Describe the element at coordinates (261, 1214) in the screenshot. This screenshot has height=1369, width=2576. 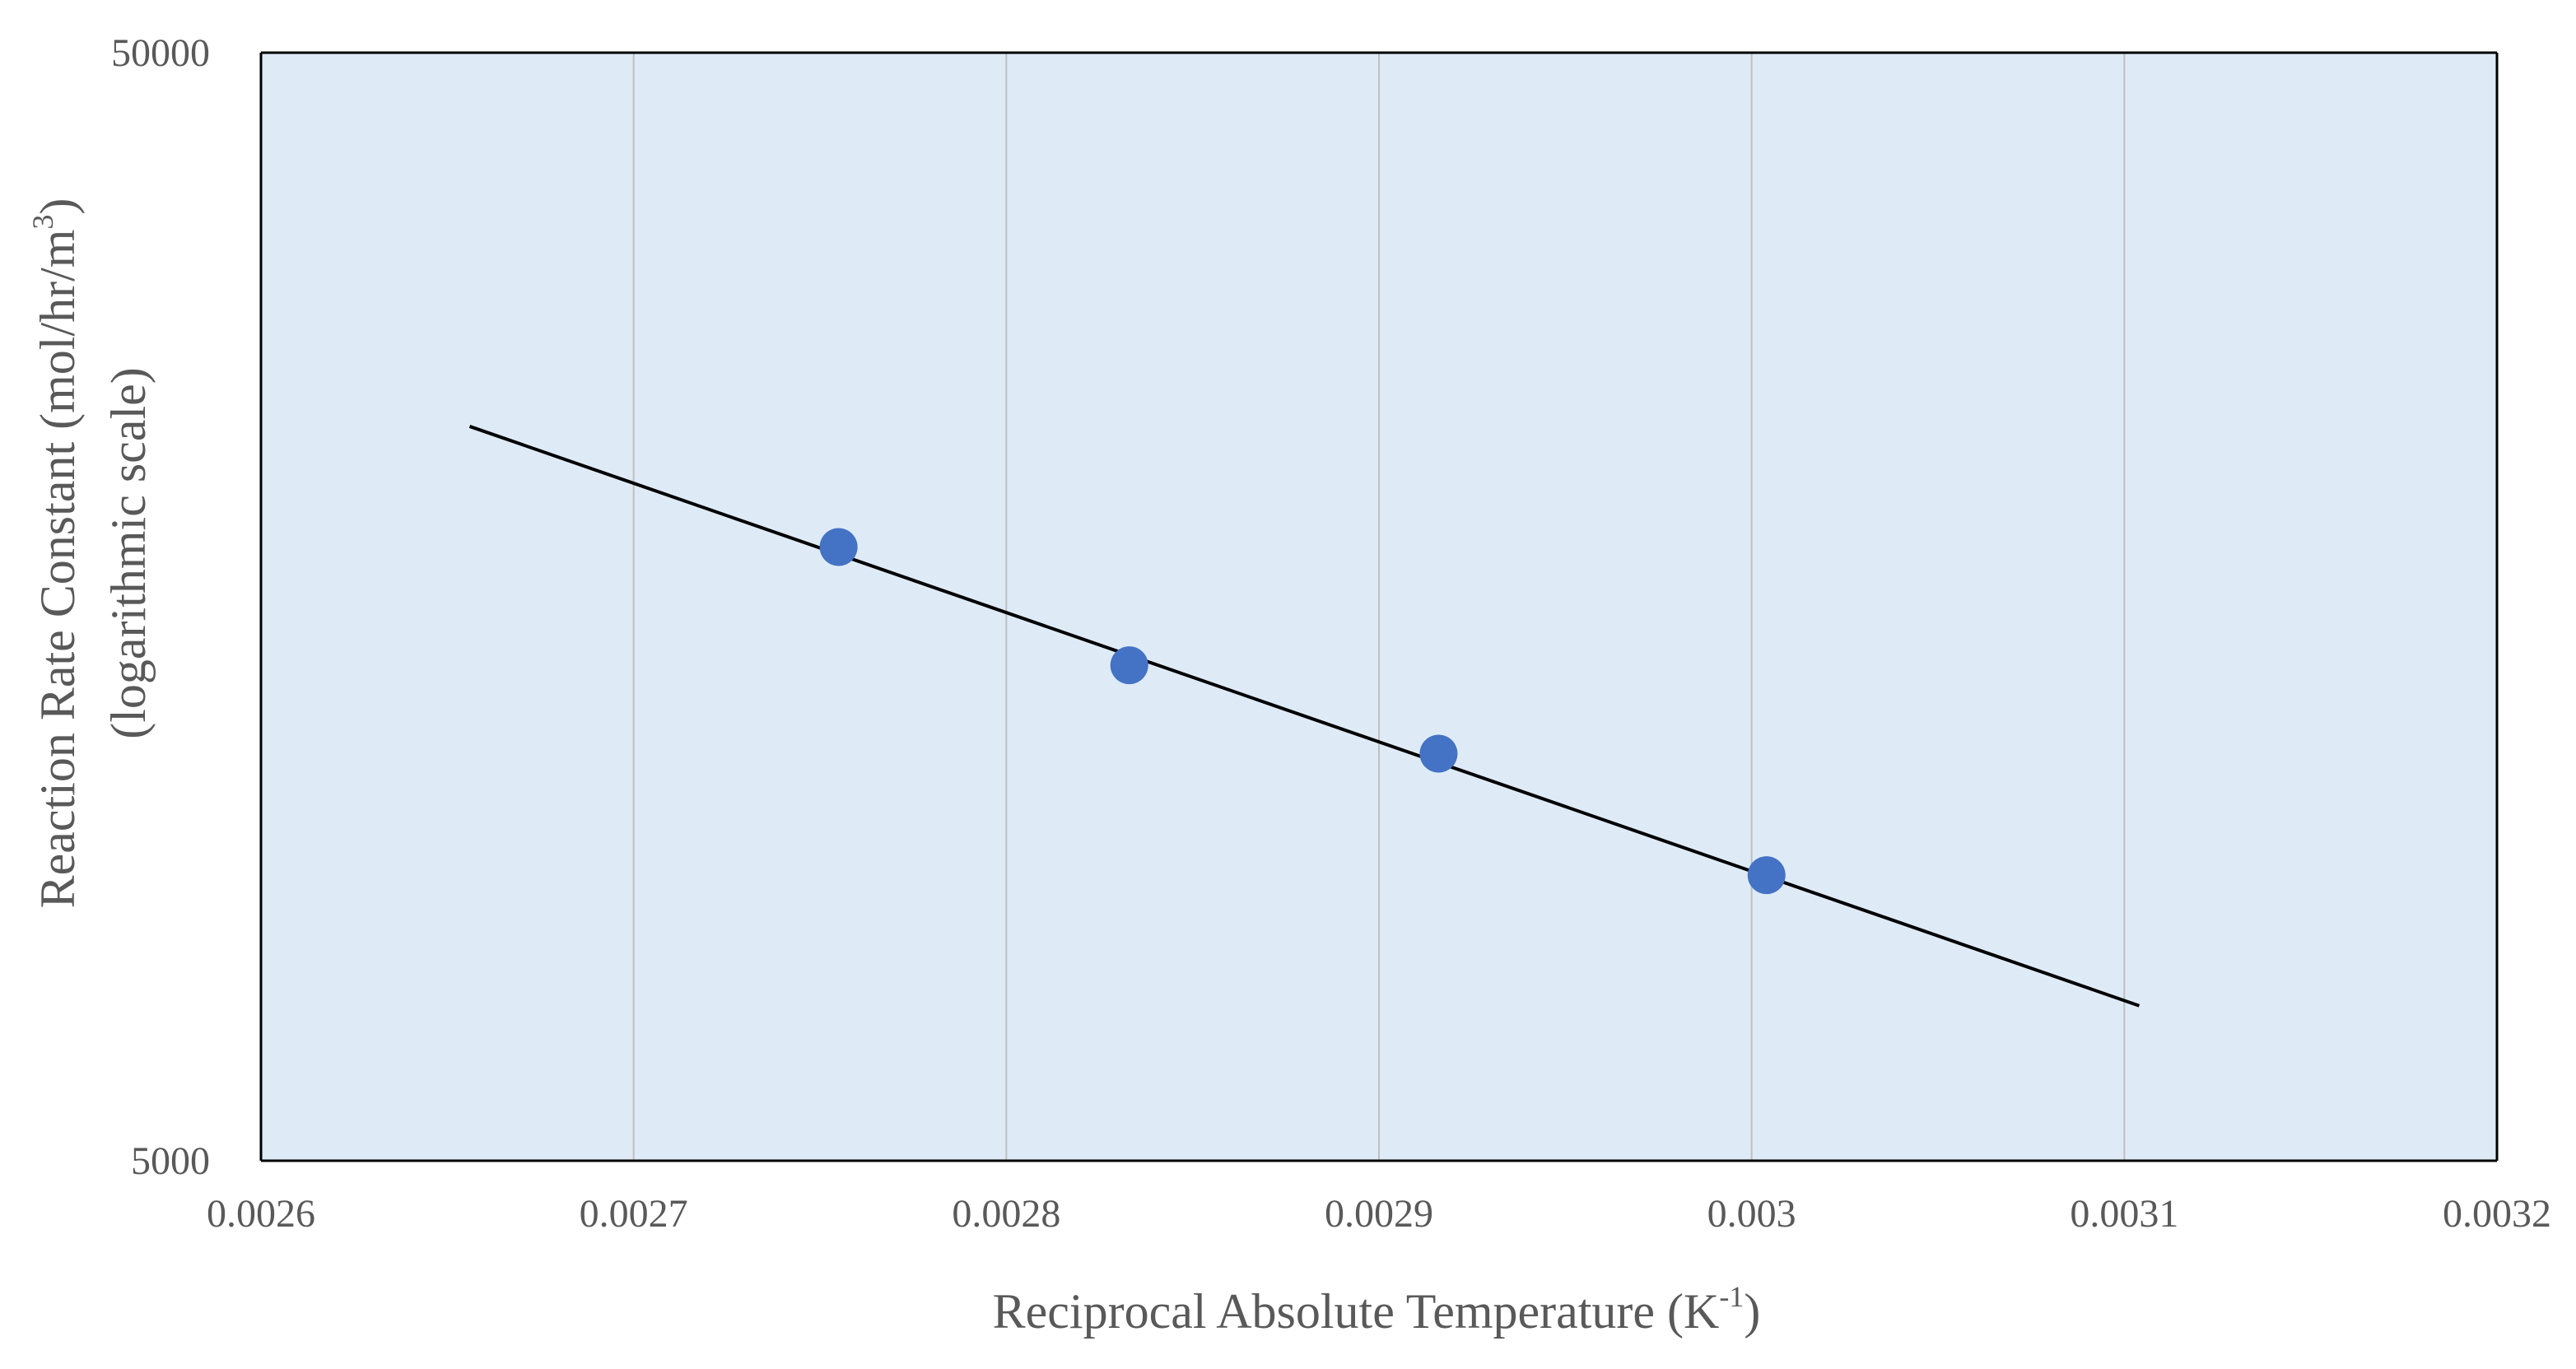
I see `x-tick-label: 0.0026` at that location.